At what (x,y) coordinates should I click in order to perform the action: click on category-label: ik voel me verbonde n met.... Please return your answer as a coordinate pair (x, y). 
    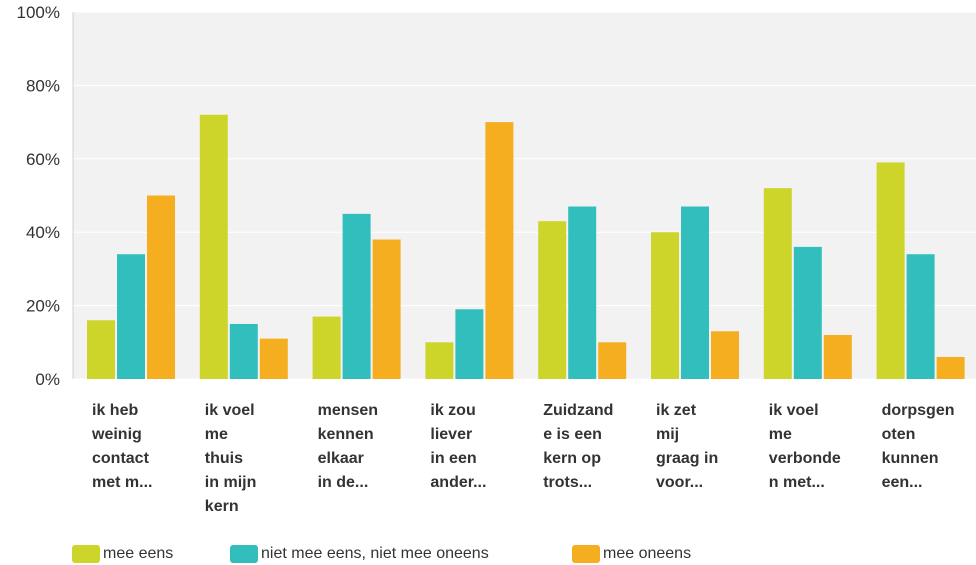
    Looking at the image, I should click on (805, 446).